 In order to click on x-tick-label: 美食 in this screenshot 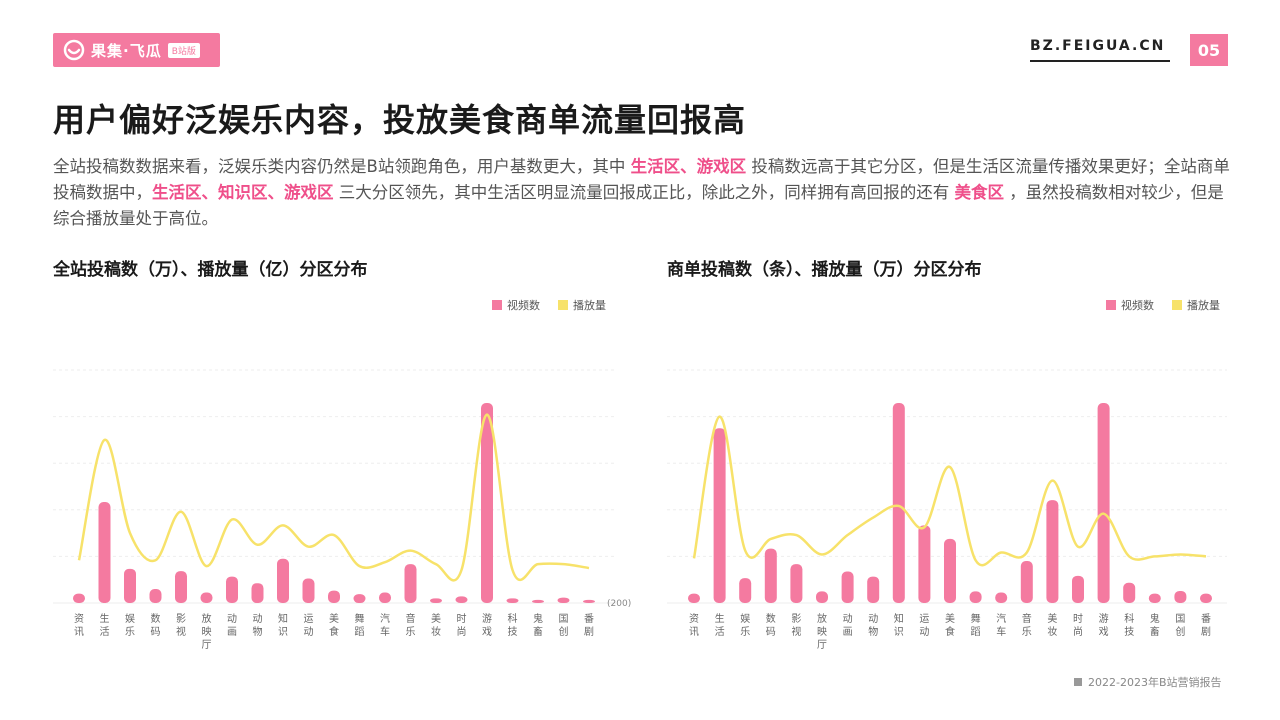, I will do `click(950, 625)`.